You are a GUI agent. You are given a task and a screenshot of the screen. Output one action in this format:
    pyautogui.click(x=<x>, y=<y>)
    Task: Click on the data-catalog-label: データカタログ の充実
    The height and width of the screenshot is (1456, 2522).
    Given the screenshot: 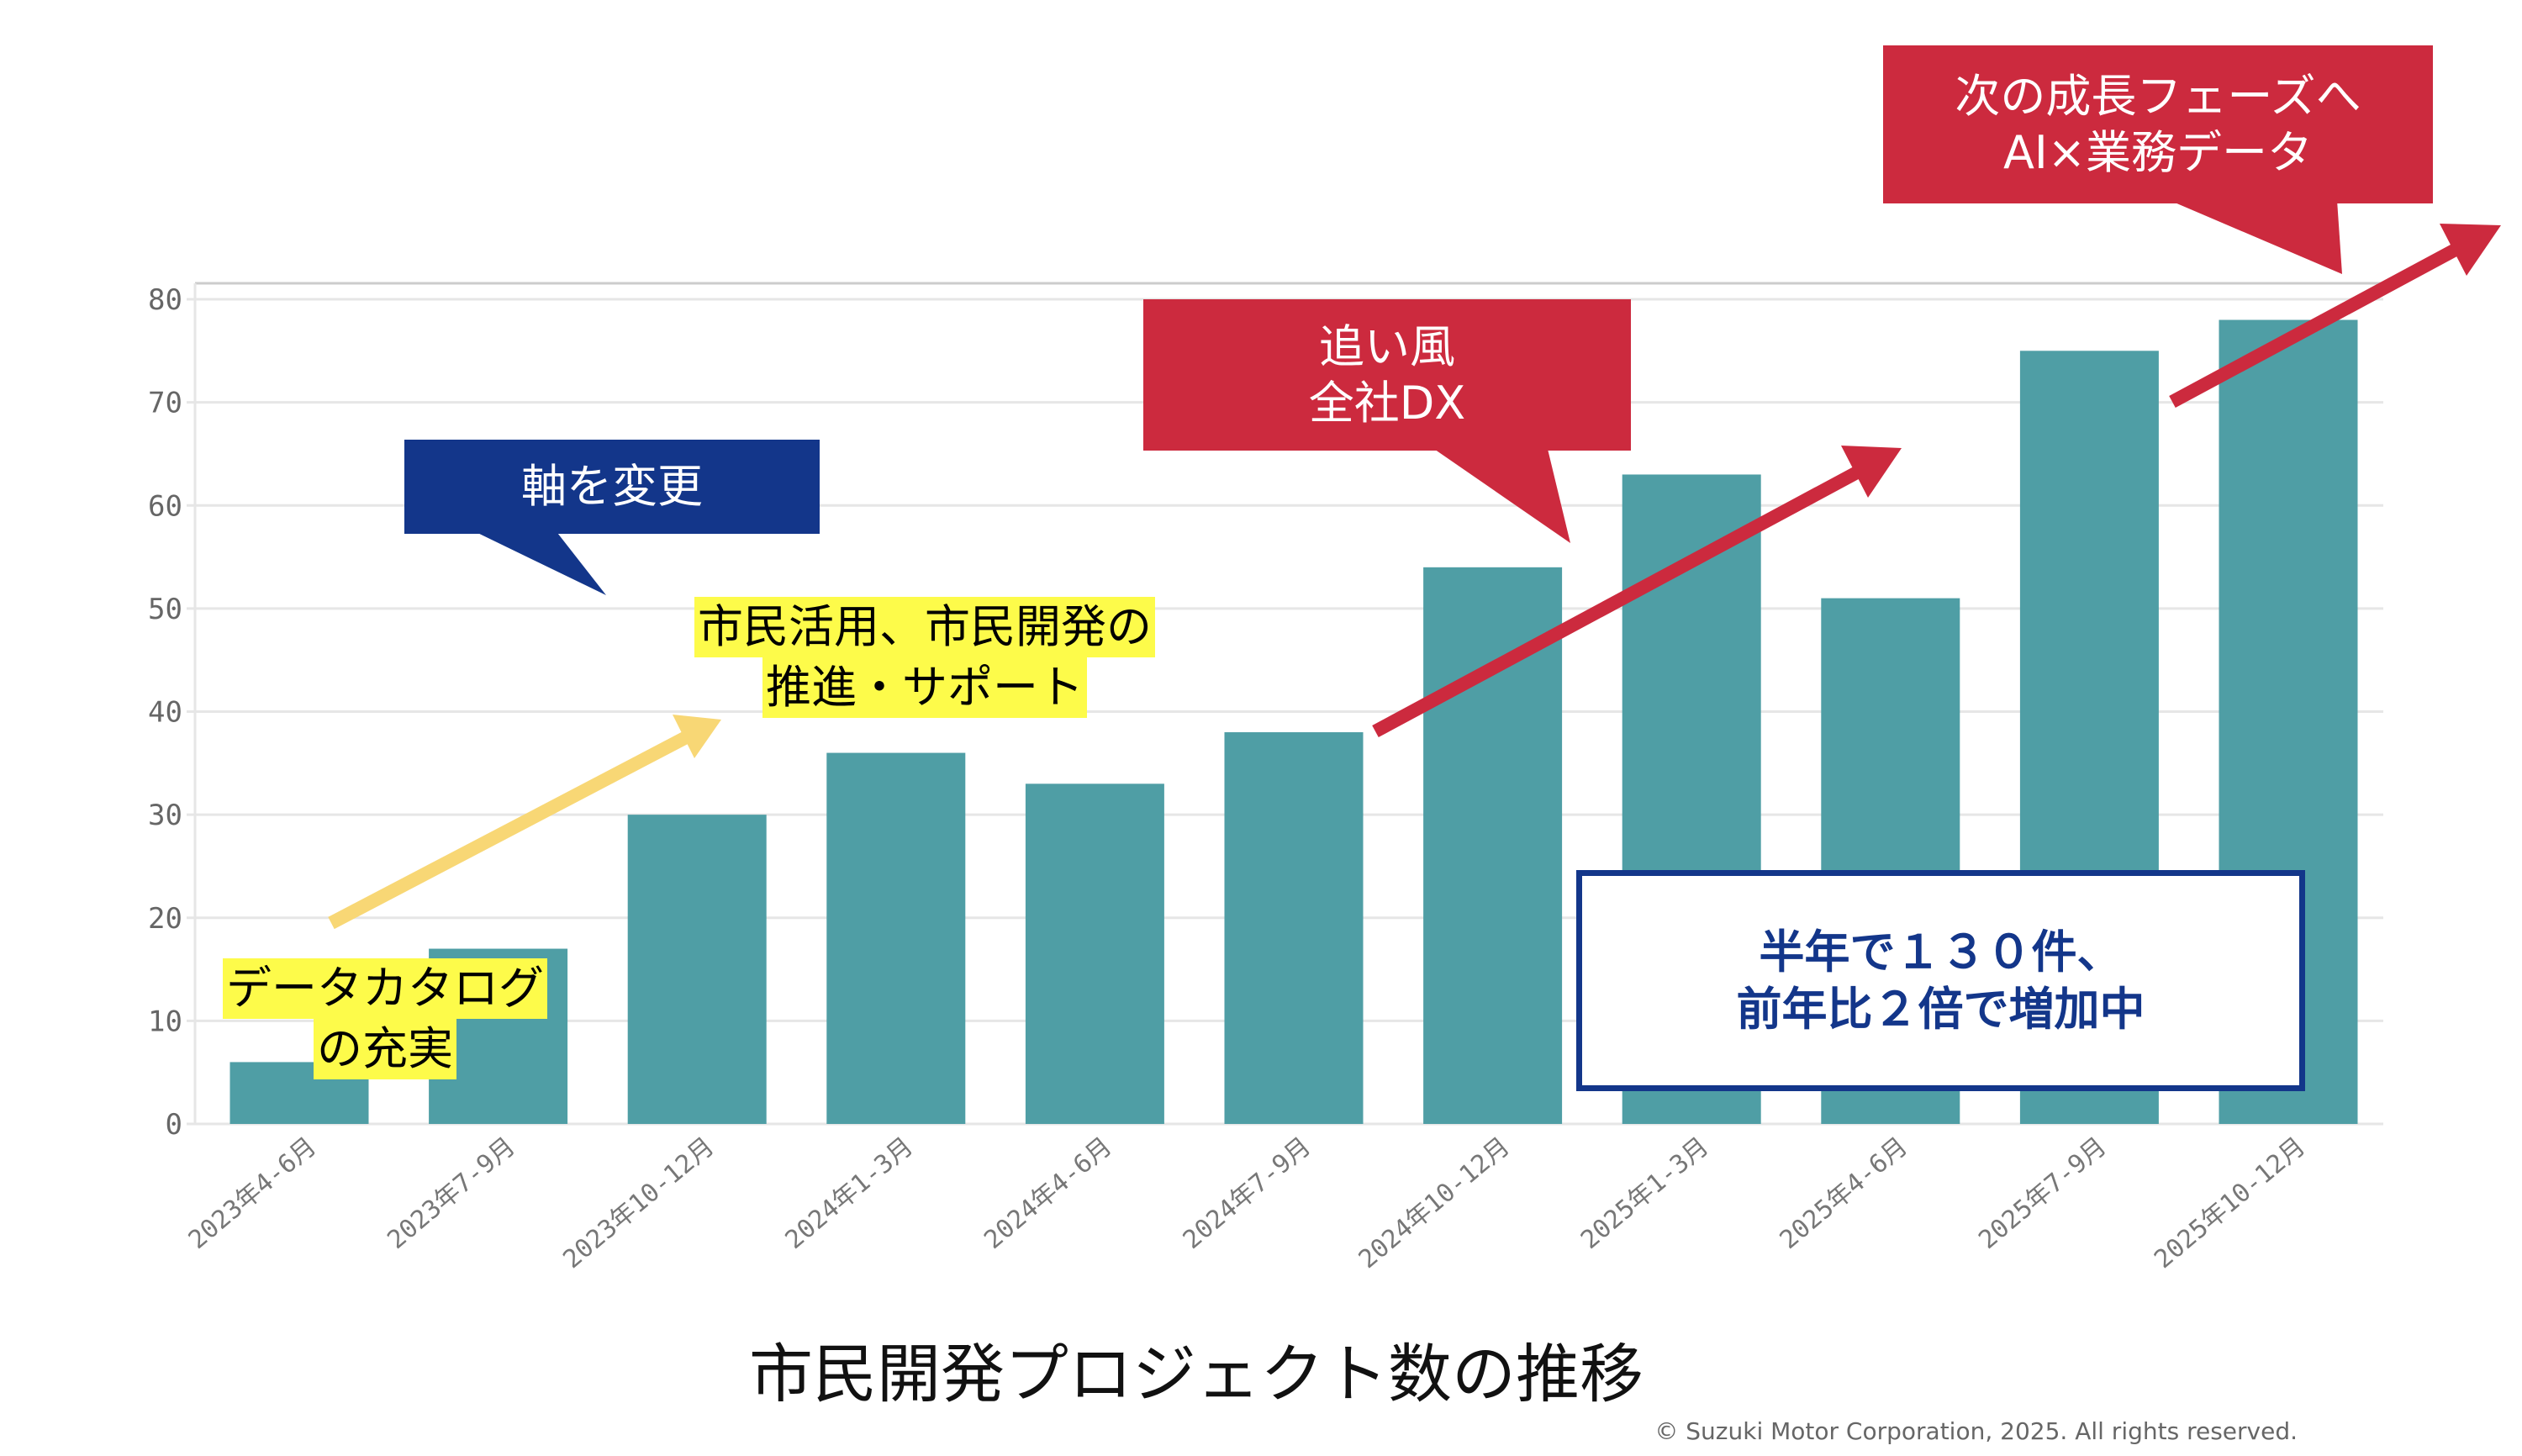 What is the action you would take?
    pyautogui.click(x=385, y=1018)
    